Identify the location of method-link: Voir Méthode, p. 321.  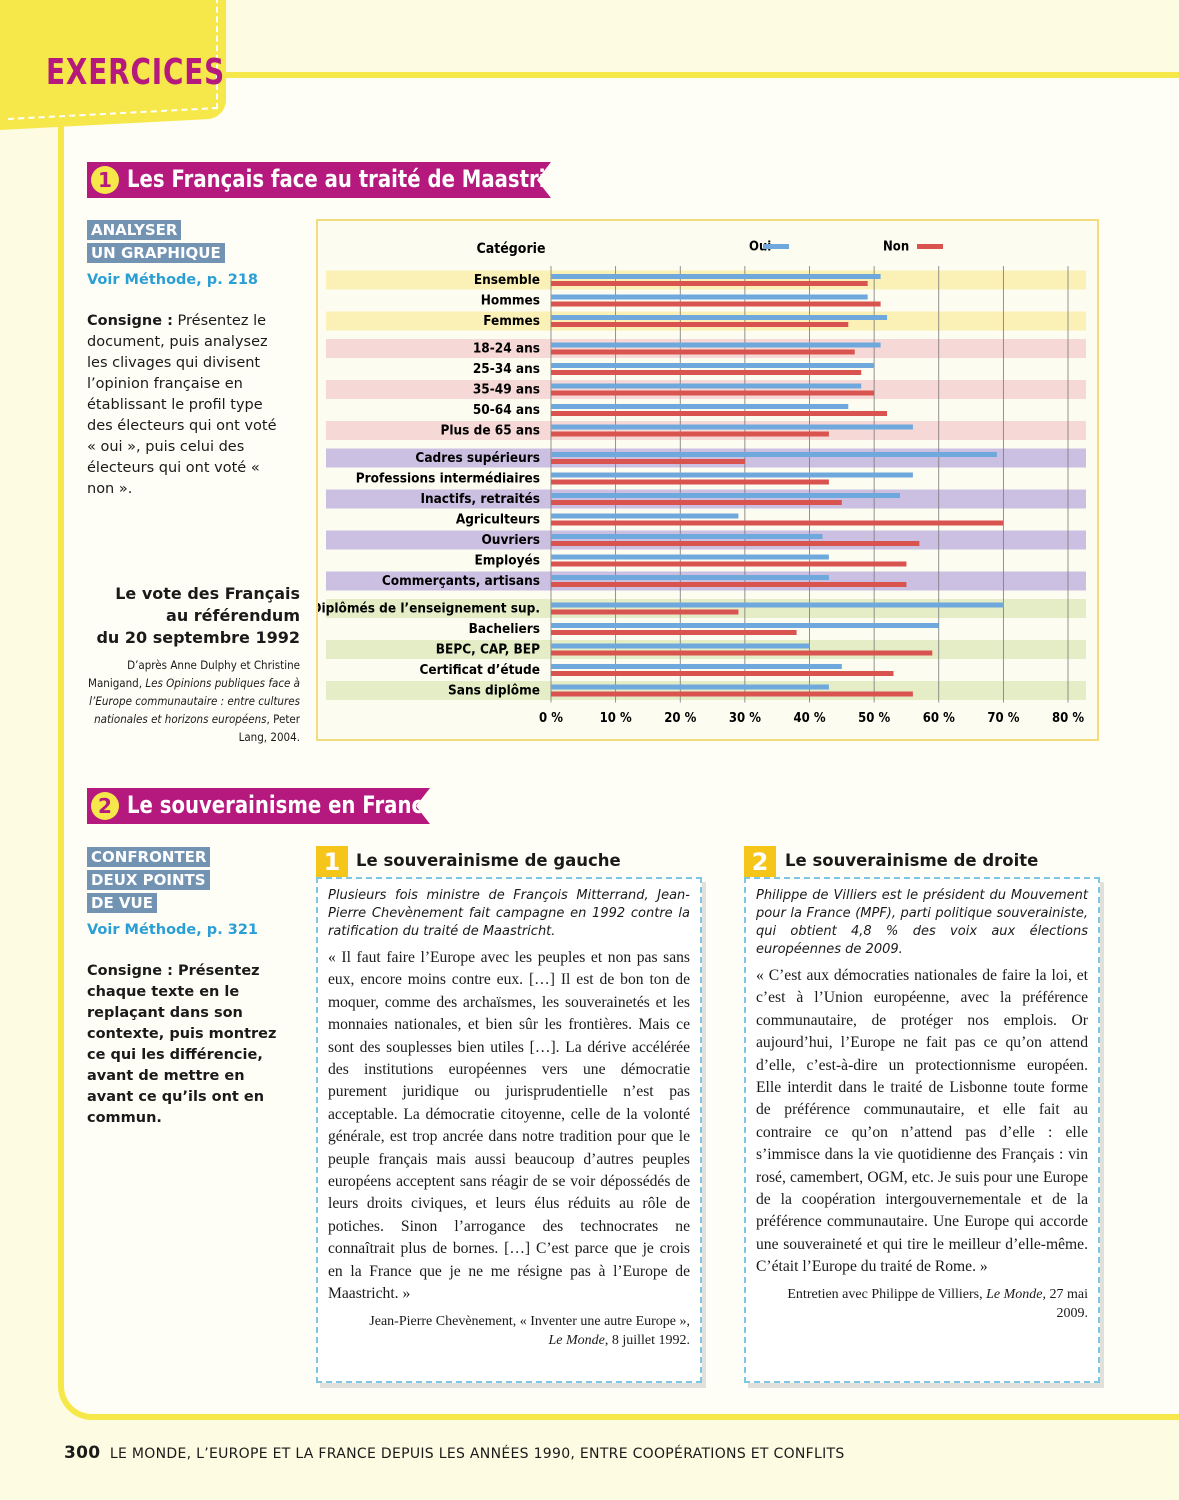
(173, 930).